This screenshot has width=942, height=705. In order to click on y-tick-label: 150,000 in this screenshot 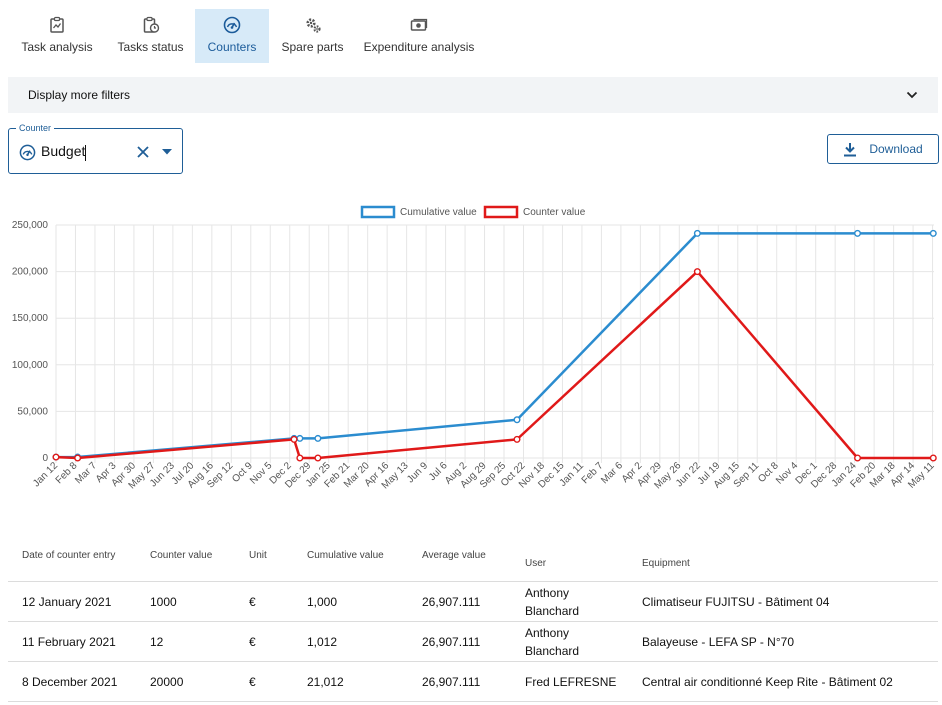, I will do `click(30, 318)`.